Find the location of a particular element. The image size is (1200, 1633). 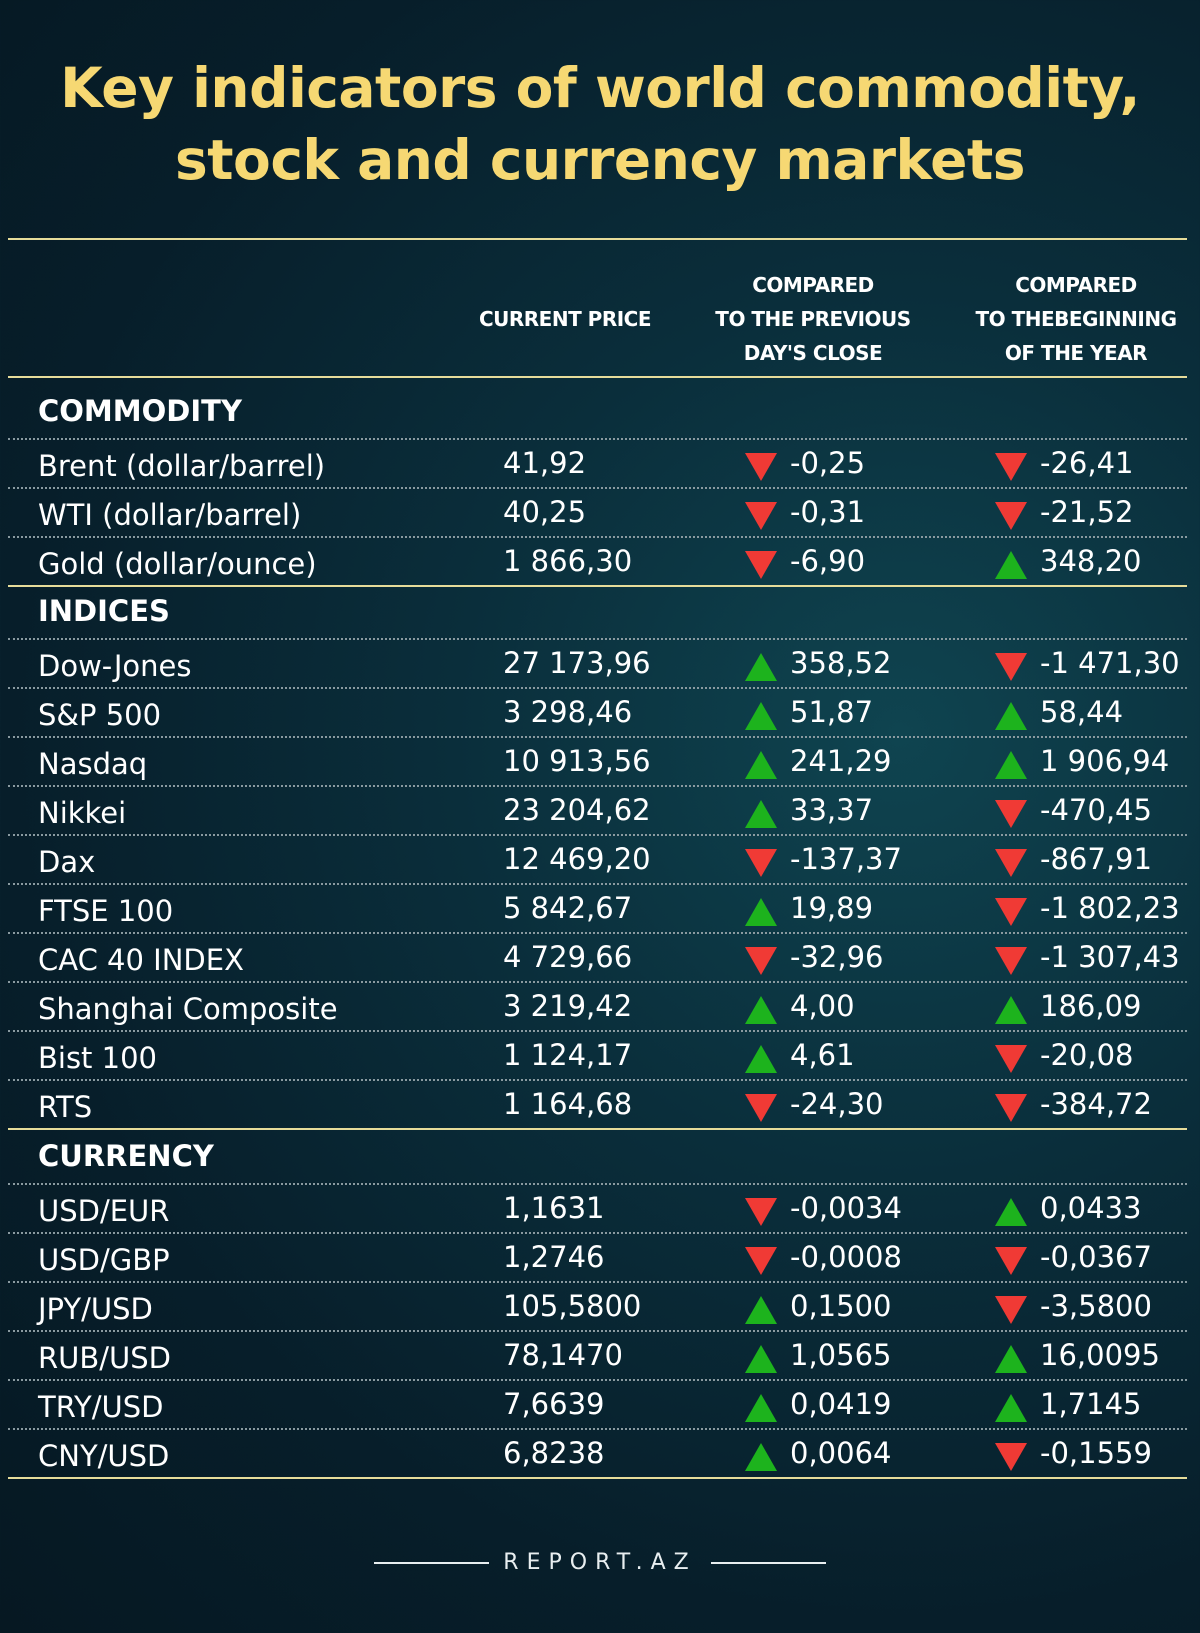

year-change: -26,41 is located at coordinates (1087, 463).